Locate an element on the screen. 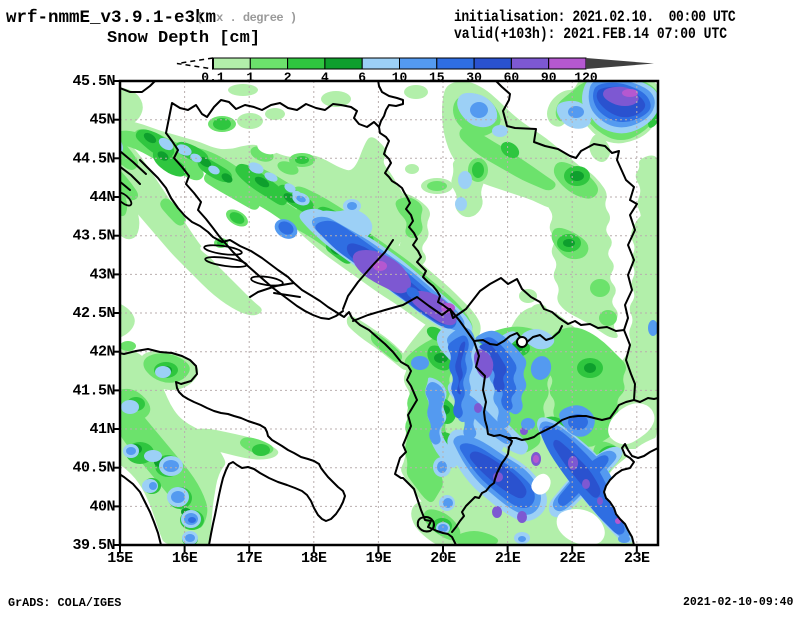 The height and width of the screenshot is (618, 800). svg-text: 60 is located at coordinates (512, 77).